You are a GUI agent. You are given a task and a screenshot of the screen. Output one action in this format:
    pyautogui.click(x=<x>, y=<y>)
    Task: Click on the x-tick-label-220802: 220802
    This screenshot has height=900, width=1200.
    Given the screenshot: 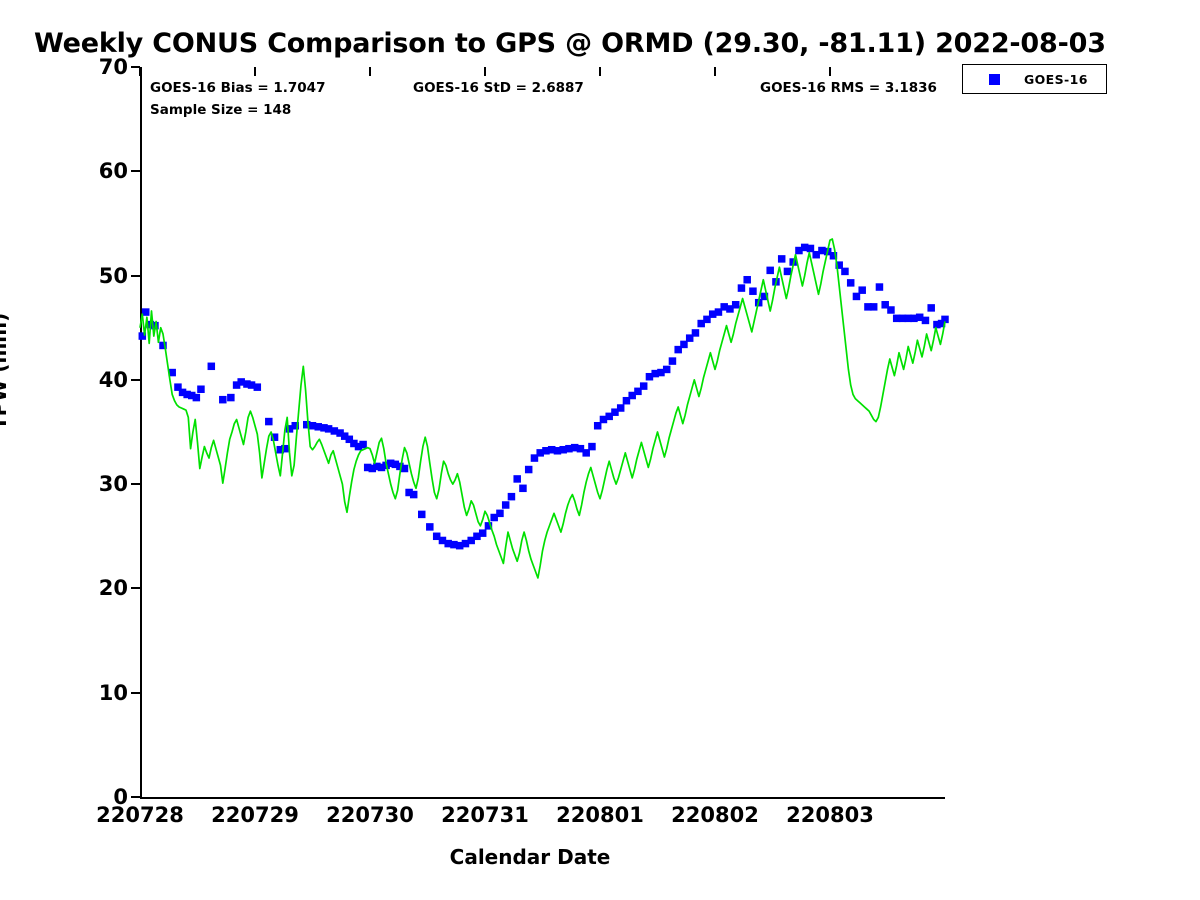 What is the action you would take?
    pyautogui.click(x=715, y=815)
    